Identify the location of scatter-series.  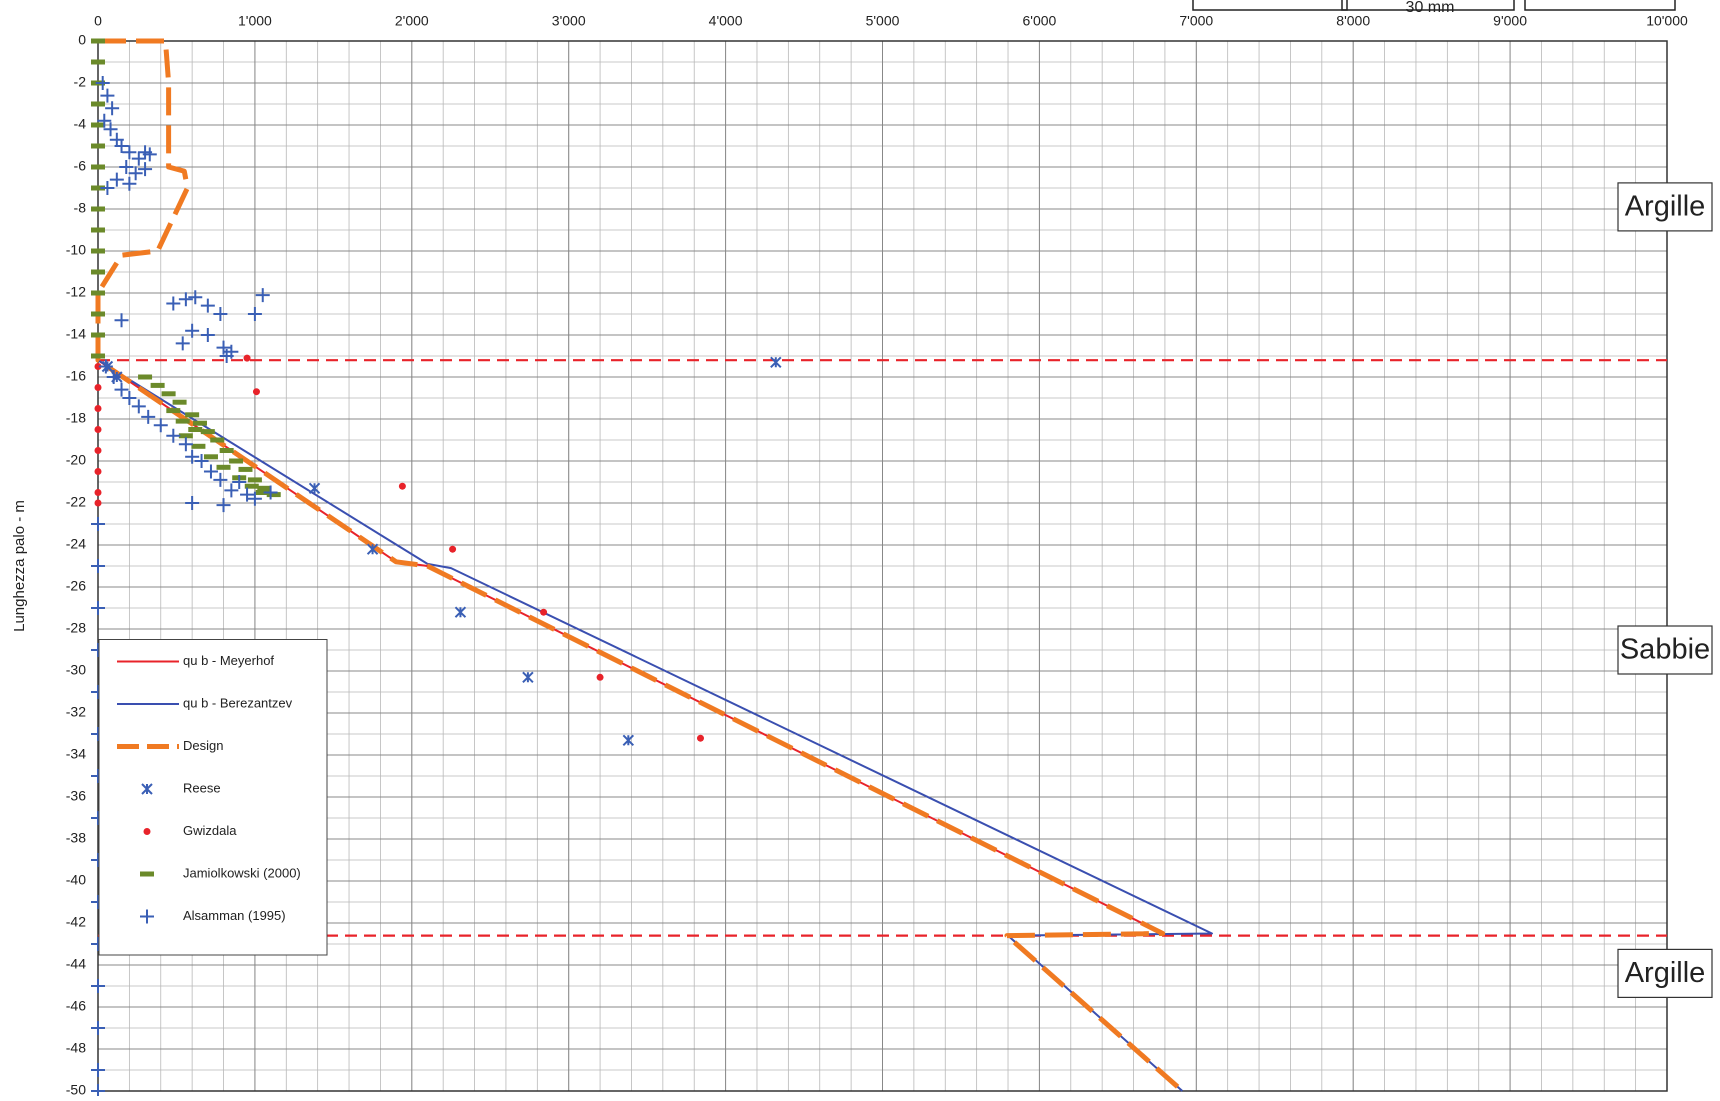
(399, 548).